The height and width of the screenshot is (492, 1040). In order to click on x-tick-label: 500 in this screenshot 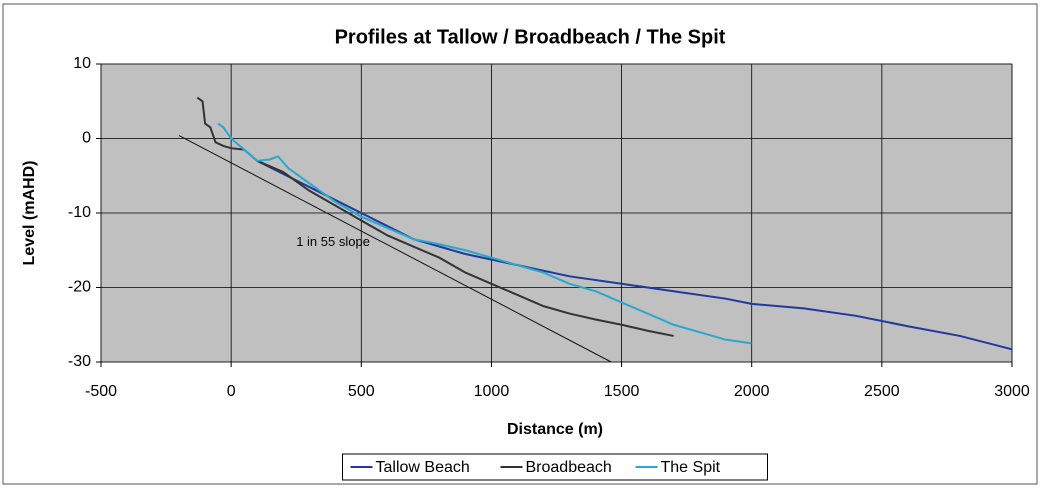, I will do `click(361, 391)`.